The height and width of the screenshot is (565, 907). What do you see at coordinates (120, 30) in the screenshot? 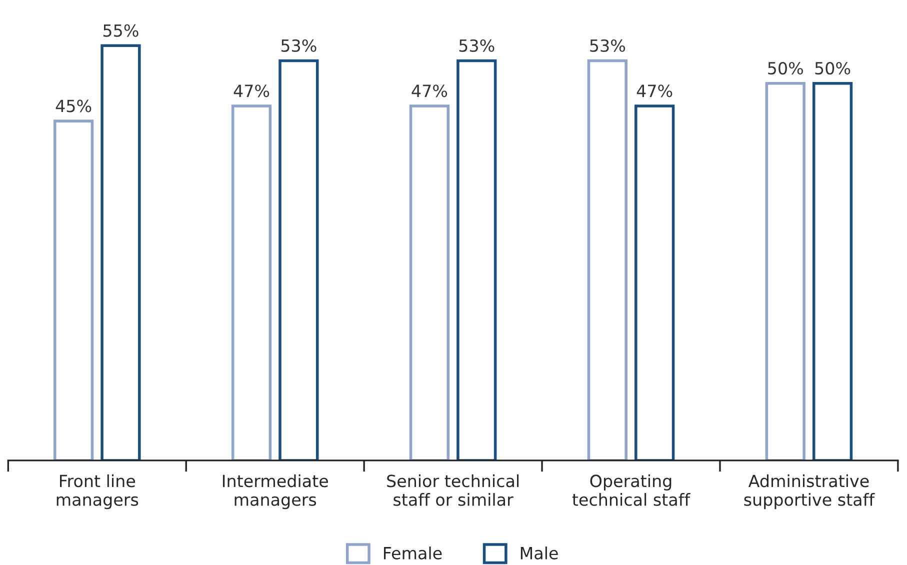
I see `data-label: 55%` at bounding box center [120, 30].